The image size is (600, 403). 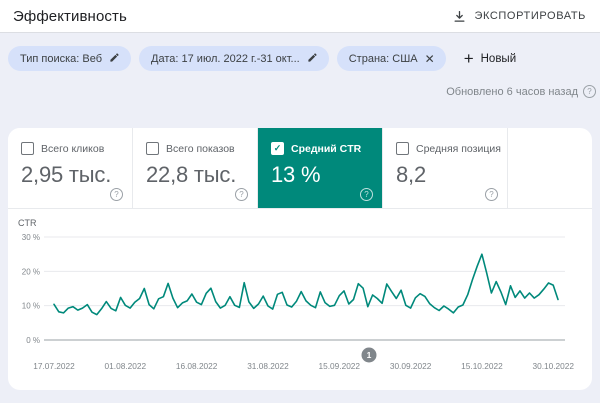 What do you see at coordinates (553, 366) in the screenshot?
I see `svg-text: 30.10.2022` at bounding box center [553, 366].